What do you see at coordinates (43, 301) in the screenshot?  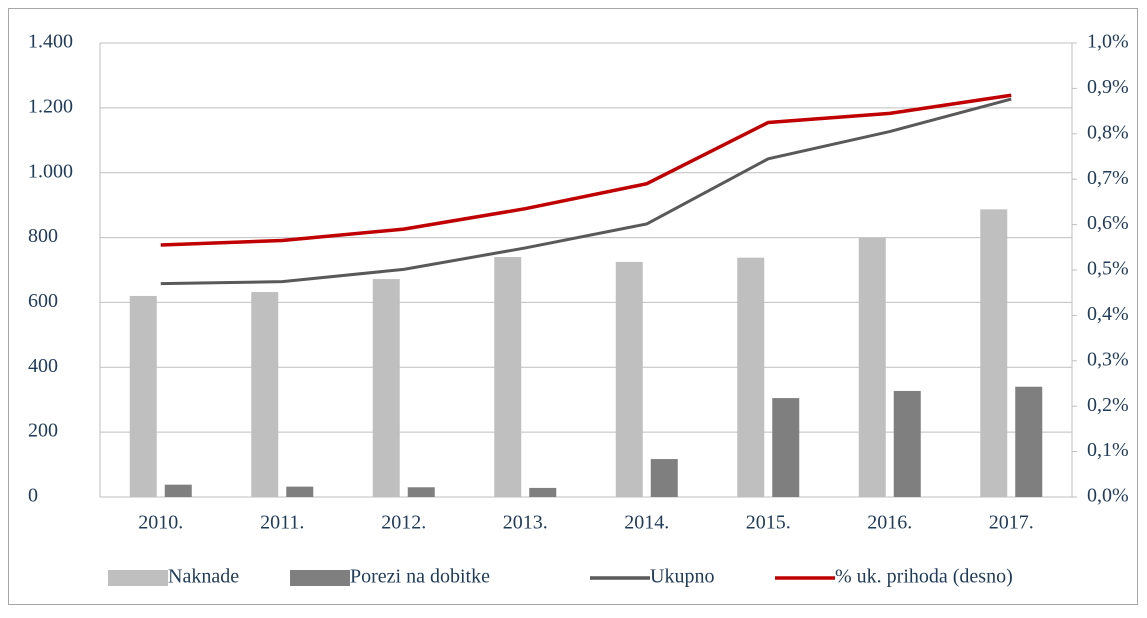 I see `y-tick-label: 600` at bounding box center [43, 301].